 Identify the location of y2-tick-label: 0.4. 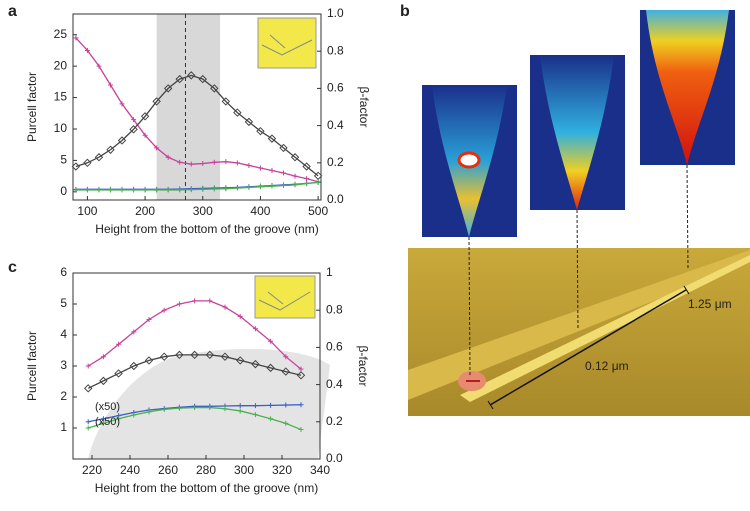
(335, 125).